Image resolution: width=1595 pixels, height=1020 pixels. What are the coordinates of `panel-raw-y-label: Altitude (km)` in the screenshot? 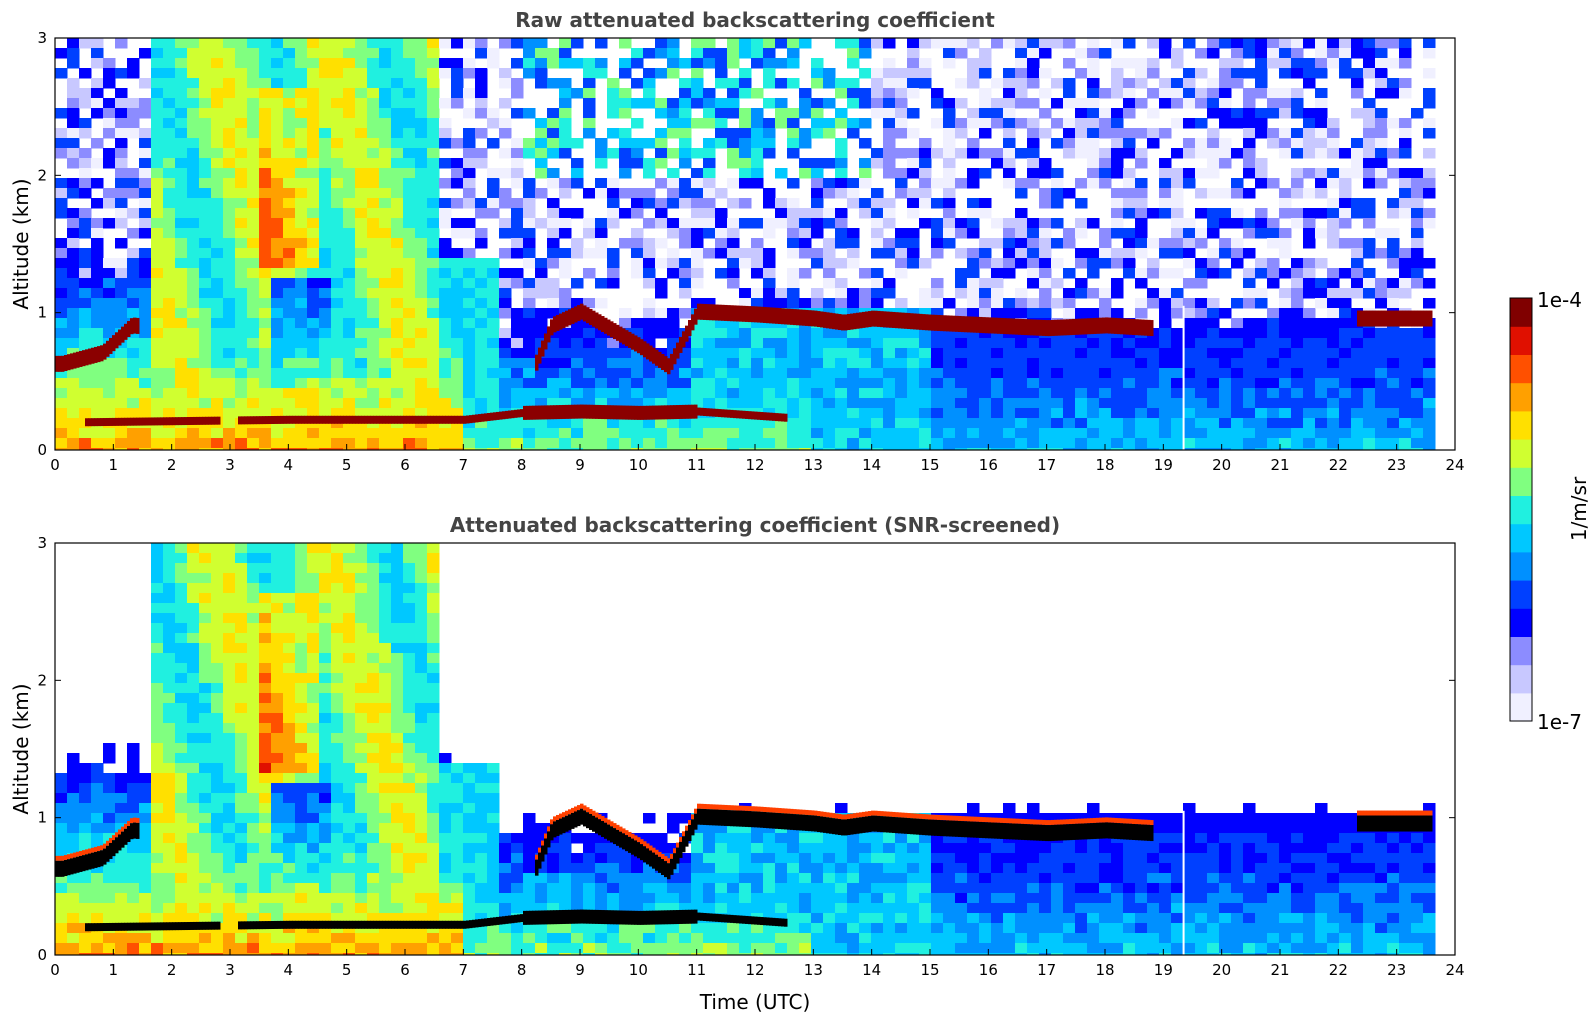 It's located at (21, 243).